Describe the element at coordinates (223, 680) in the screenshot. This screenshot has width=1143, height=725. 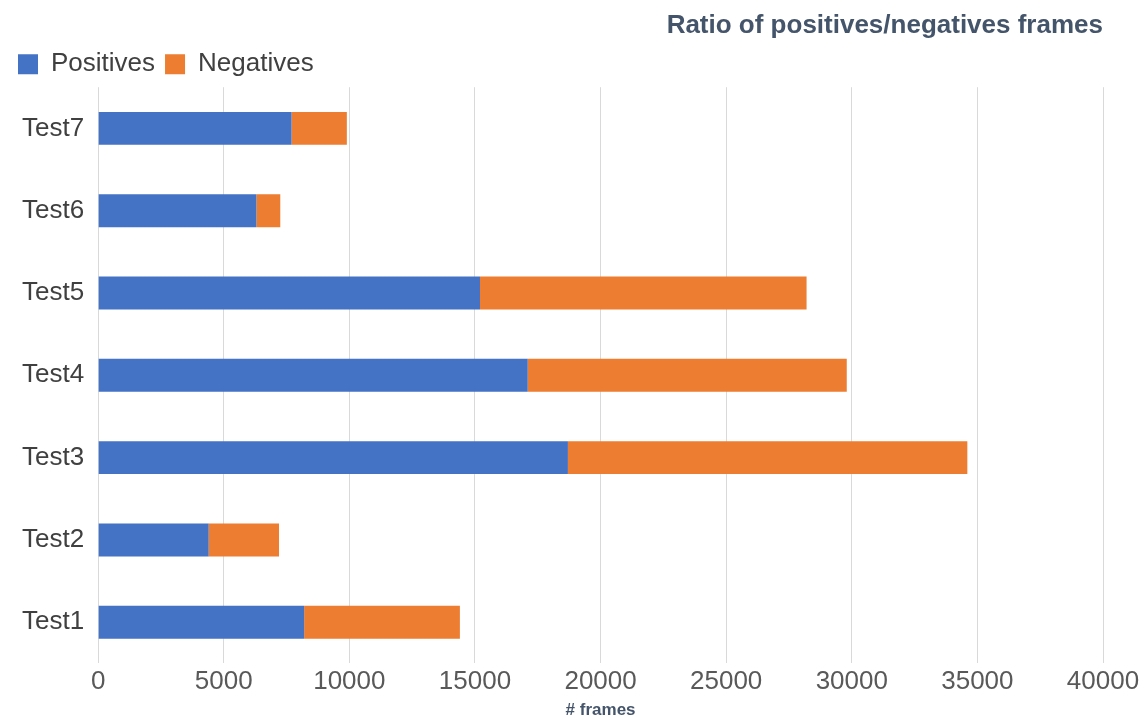
I see `x-tick-label: 5000` at that location.